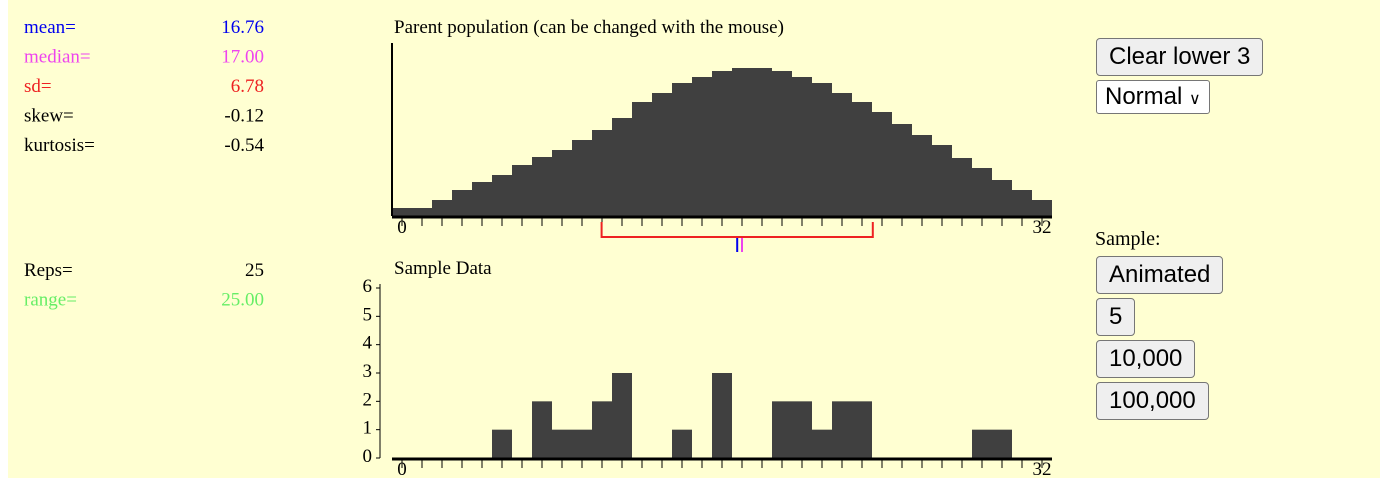  Describe the element at coordinates (368, 428) in the screenshot. I see `y-tick-label: 1` at that location.